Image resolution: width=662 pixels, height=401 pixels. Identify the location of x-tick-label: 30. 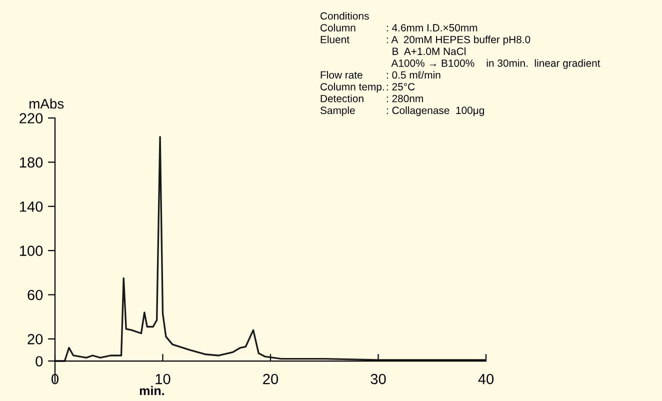
(378, 379).